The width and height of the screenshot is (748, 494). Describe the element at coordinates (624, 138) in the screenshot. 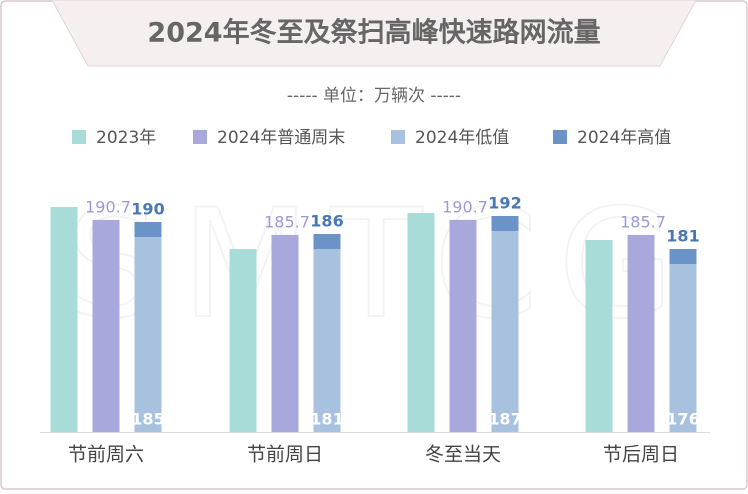

I see `legend-label: 2024年高值` at that location.